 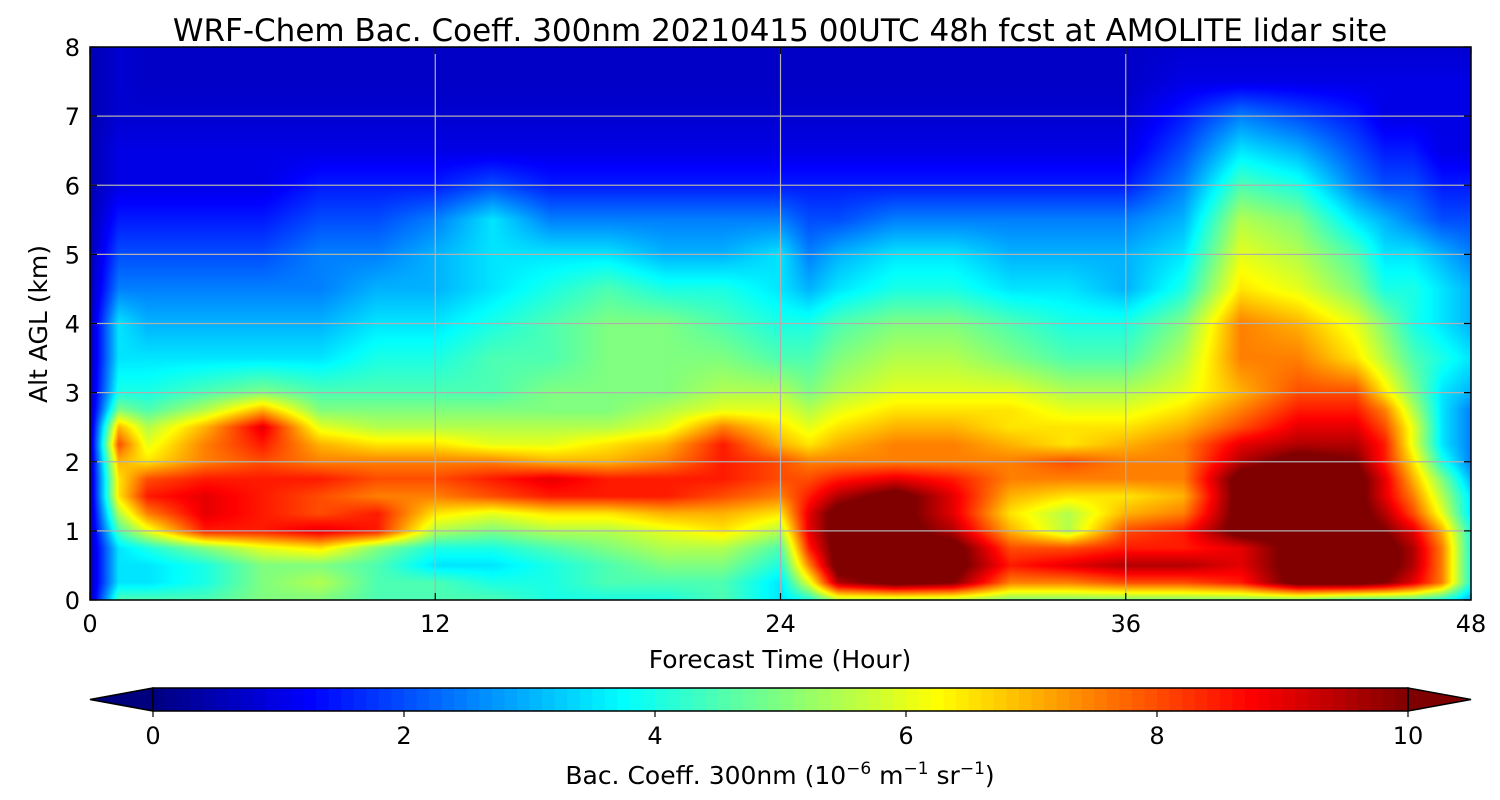 I want to click on y-tick-label: 0, so click(x=72, y=601).